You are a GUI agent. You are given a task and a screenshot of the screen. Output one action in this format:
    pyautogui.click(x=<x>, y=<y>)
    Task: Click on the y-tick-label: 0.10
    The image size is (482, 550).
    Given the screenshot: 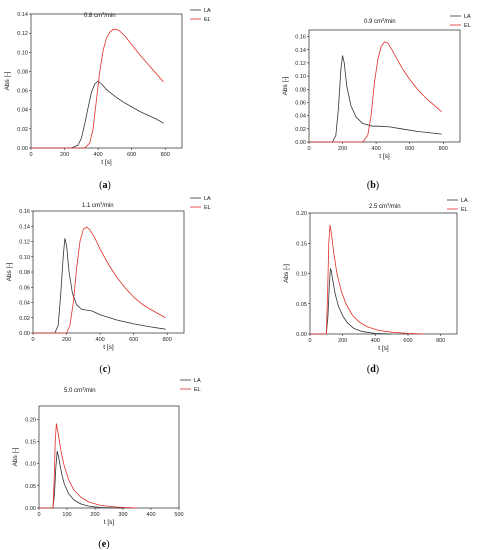 What is the action you would take?
    pyautogui.click(x=30, y=465)
    